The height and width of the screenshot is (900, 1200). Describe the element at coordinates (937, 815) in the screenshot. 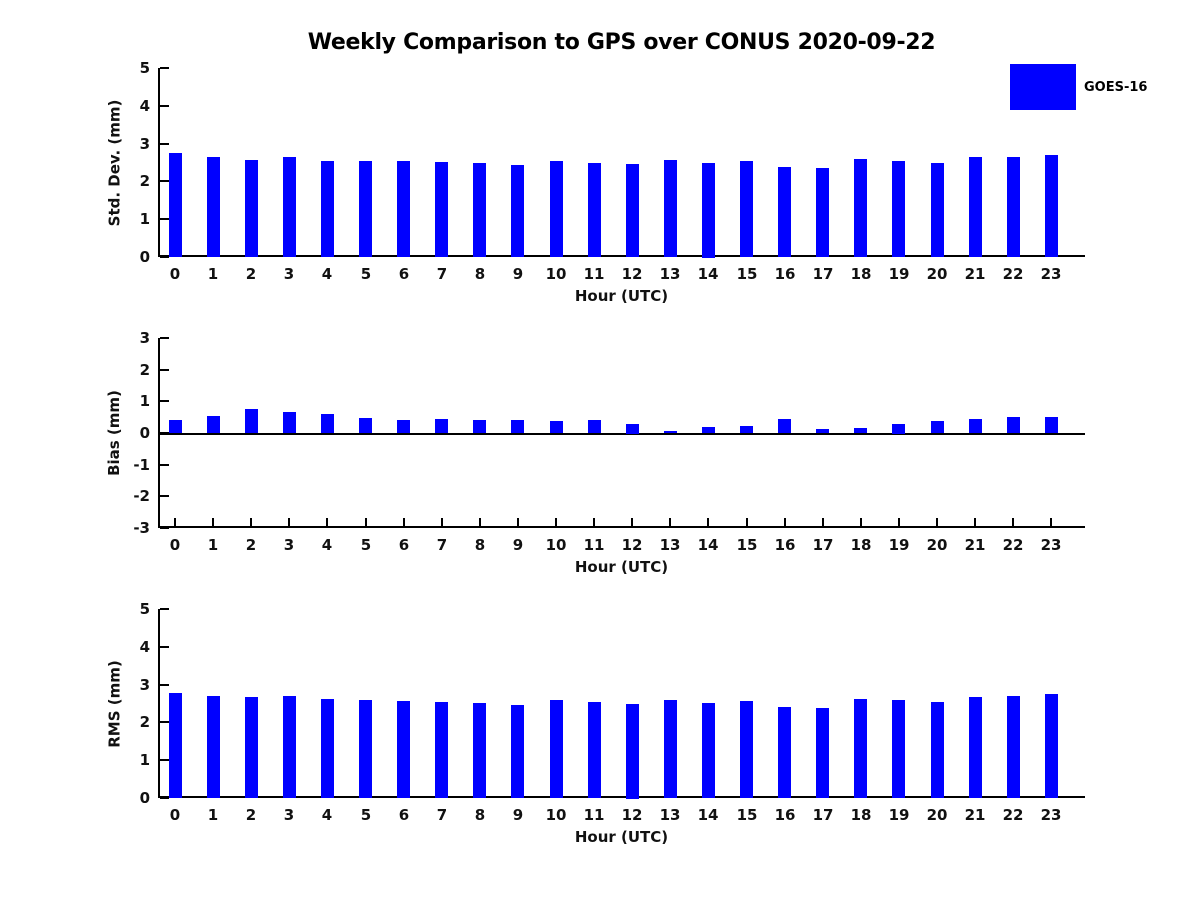

I see `x-tick-label: 20` at that location.